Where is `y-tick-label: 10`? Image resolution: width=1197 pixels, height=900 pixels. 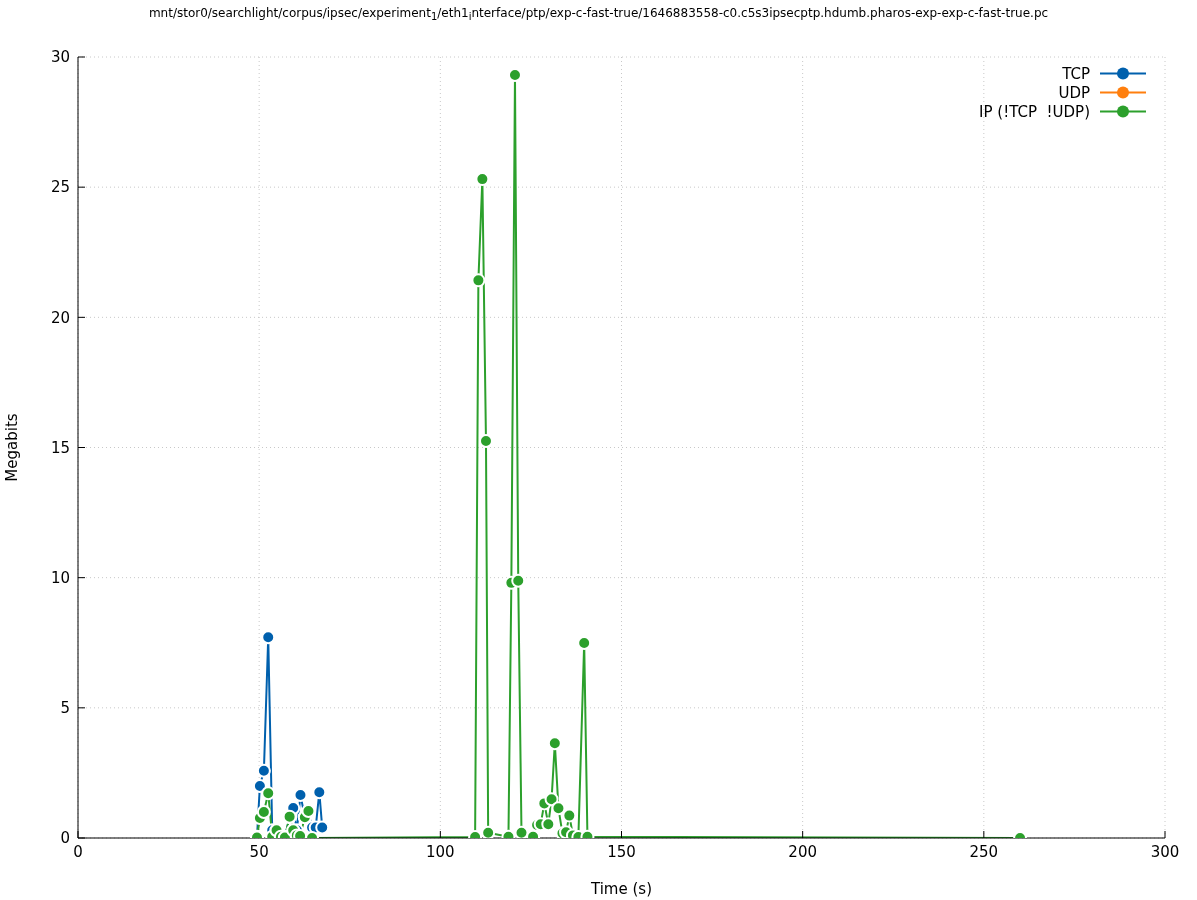
y-tick-label: 10 is located at coordinates (60, 577).